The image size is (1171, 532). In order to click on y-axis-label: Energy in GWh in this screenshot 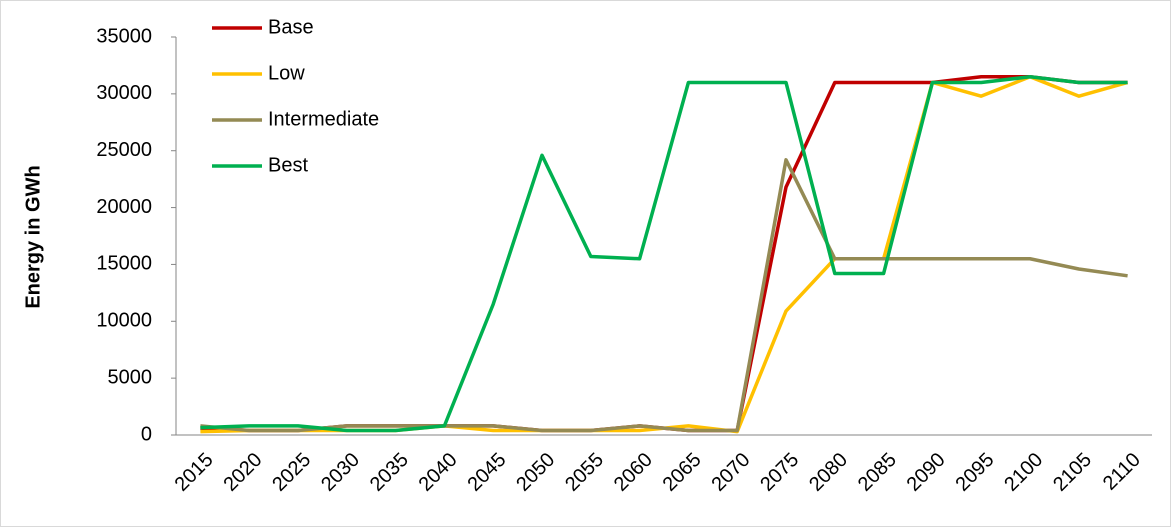, I will do `click(33, 236)`.